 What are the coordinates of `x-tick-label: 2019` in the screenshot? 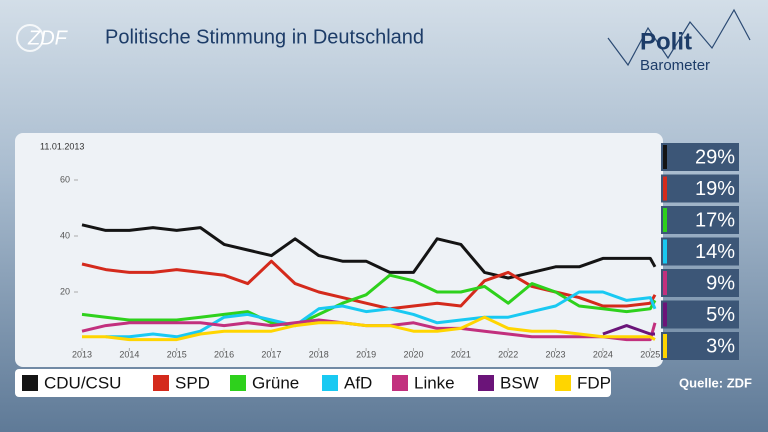 It's located at (366, 354).